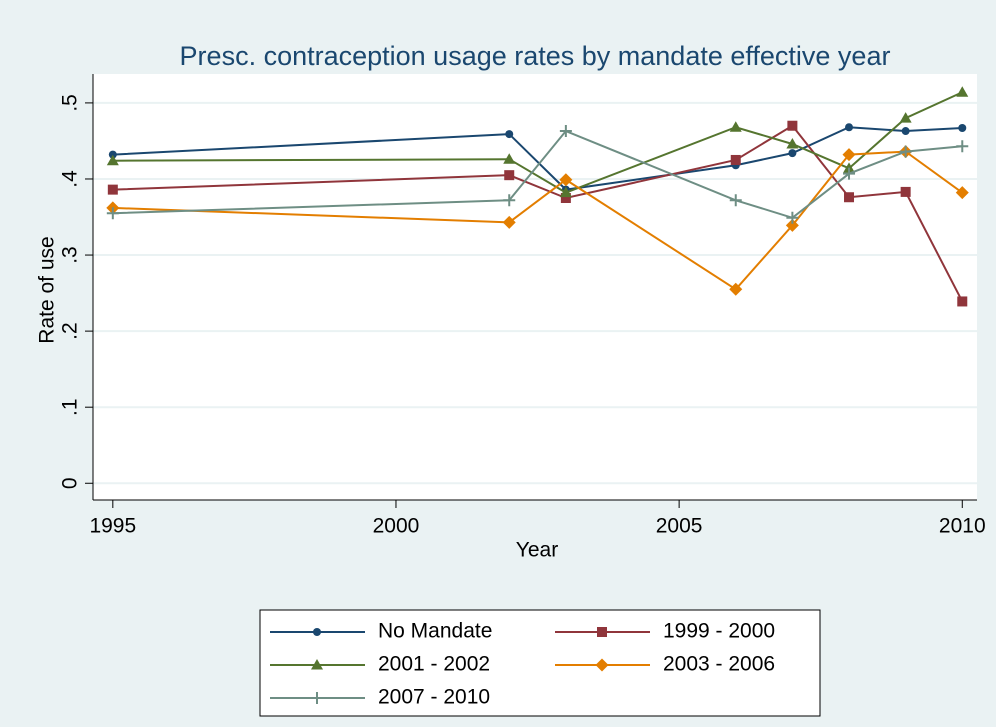 The image size is (996, 727). What do you see at coordinates (537, 550) in the screenshot?
I see `x-axis-label: Year` at bounding box center [537, 550].